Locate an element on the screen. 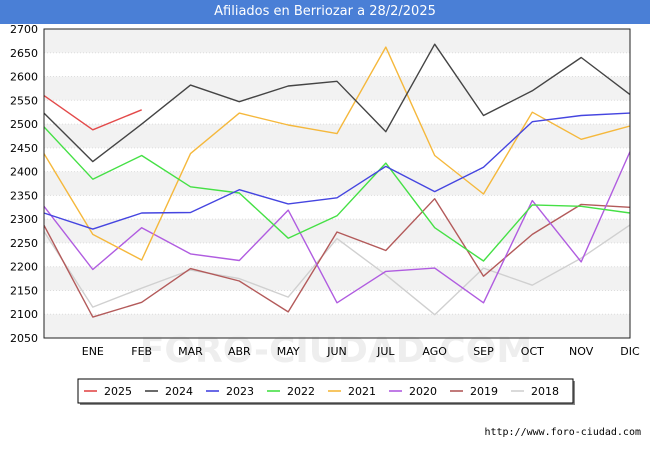  y-tick-label: 2500 is located at coordinates (24, 124).